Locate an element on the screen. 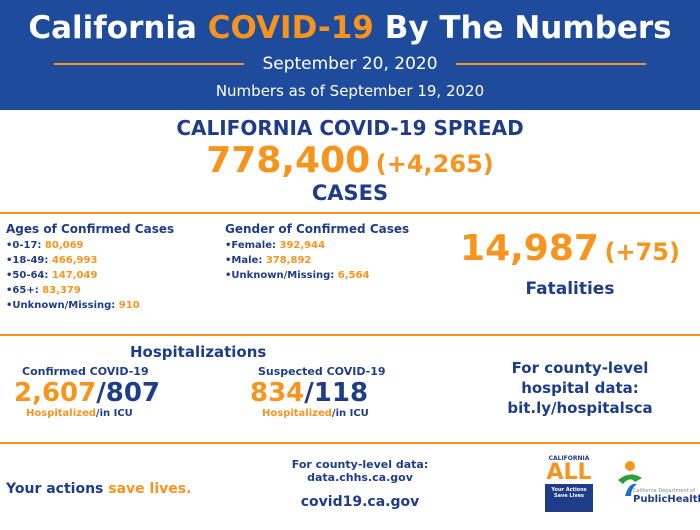 The height and width of the screenshot is (530, 700). logo-ca: CALIFORNIA ALL Your Actions Save Lives is located at coordinates (569, 483).